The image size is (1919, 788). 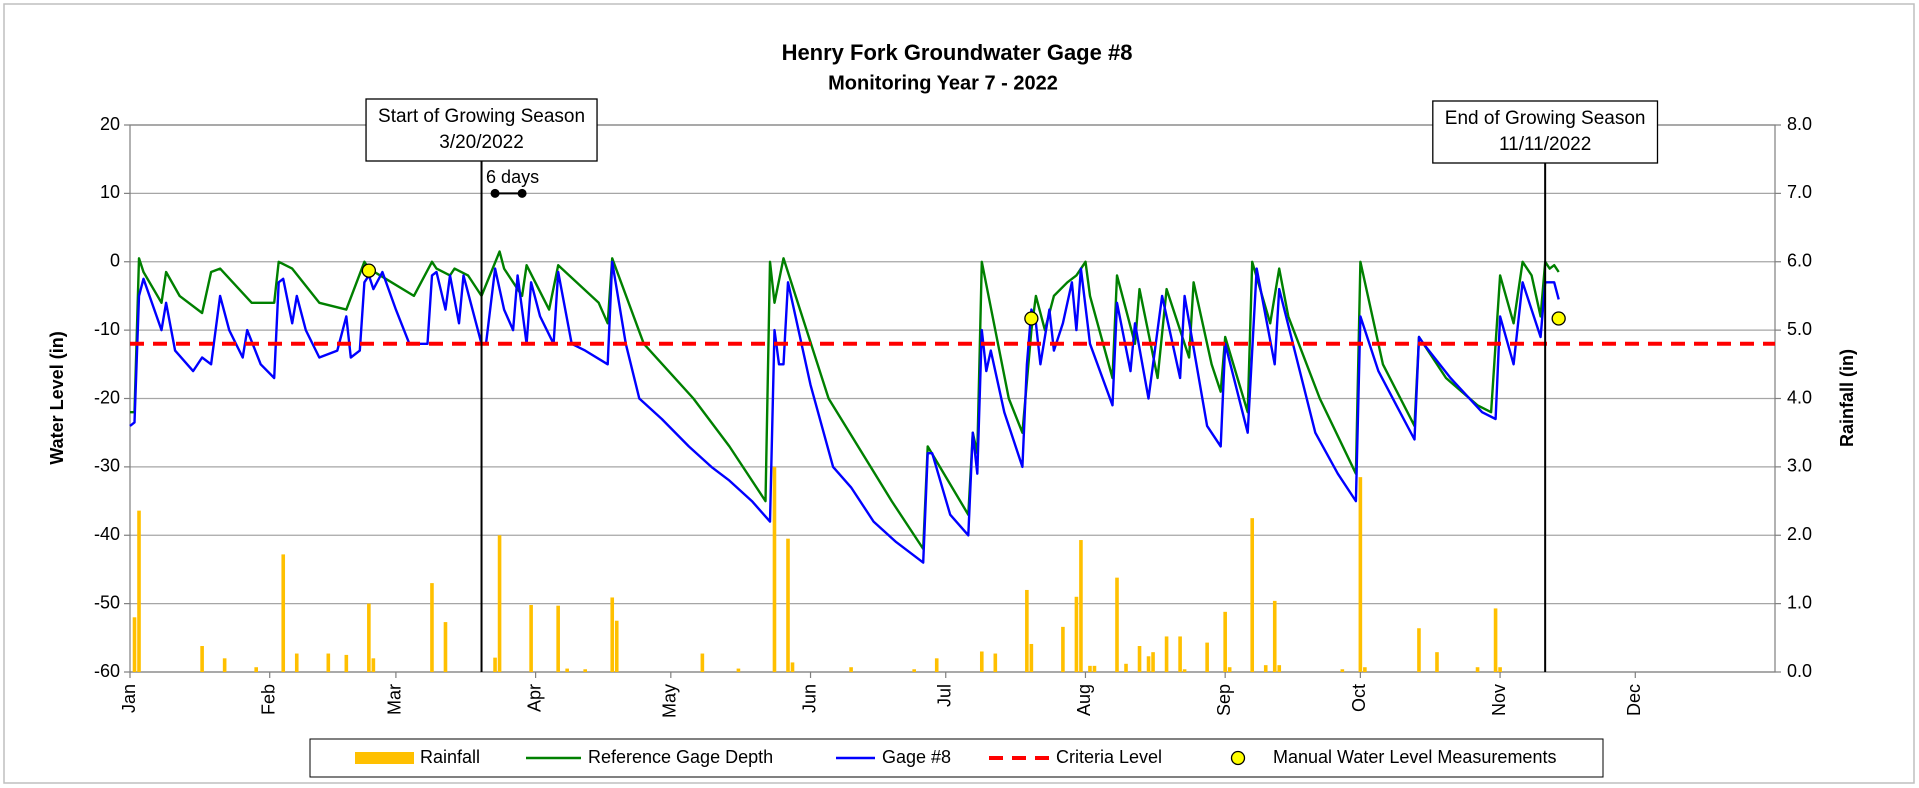 What do you see at coordinates (495, 193) in the screenshot?
I see `duration-start` at bounding box center [495, 193].